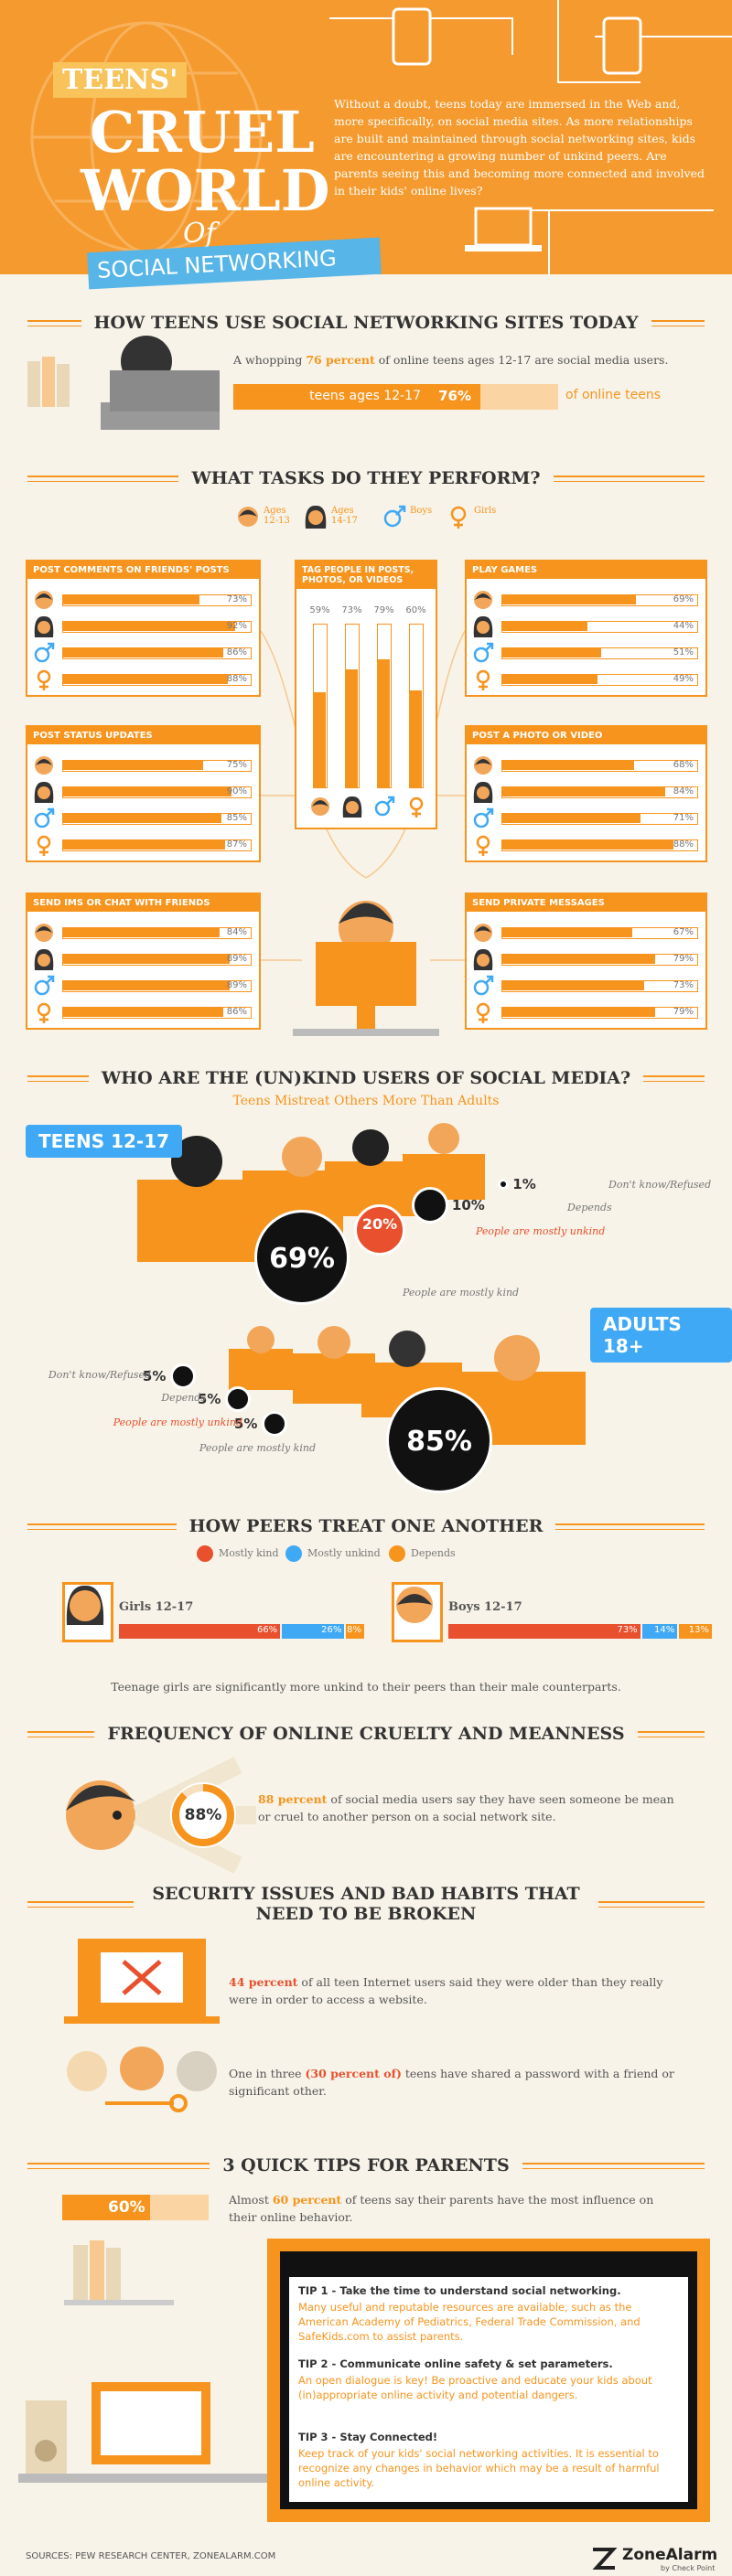  What do you see at coordinates (143, 903) in the screenshot?
I see `panel-title: SEND IMS OR CHAT WITH FRIENDS` at bounding box center [143, 903].